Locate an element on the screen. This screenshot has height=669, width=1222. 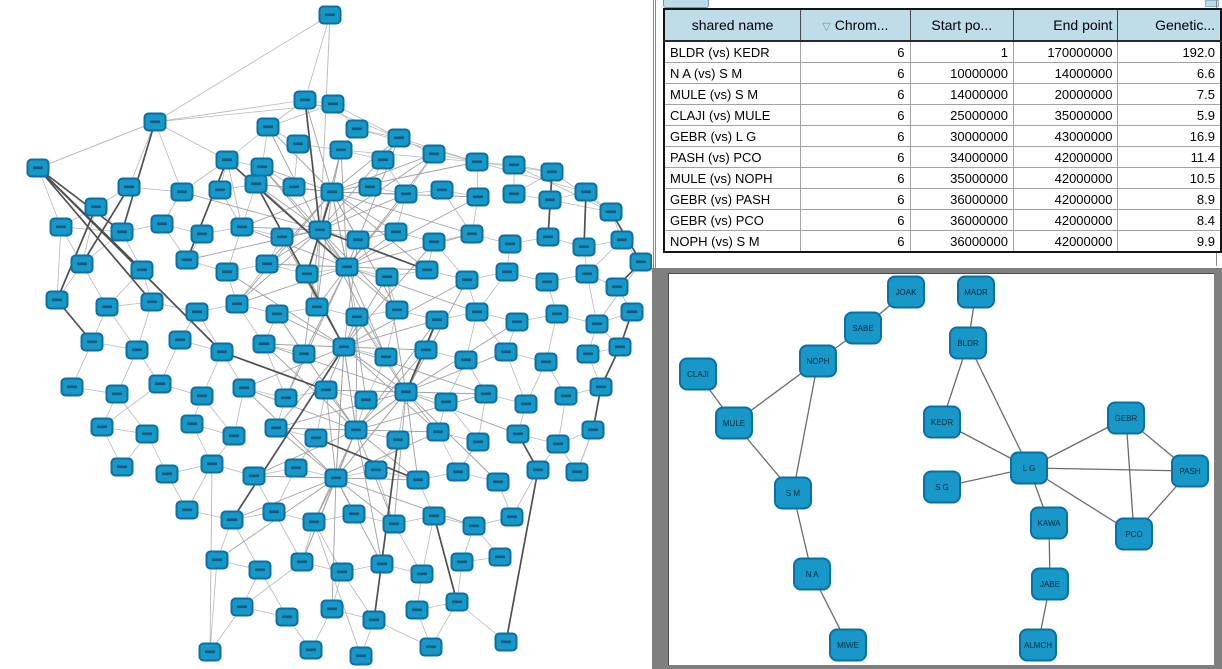
node-N-A is located at coordinates (812, 574).